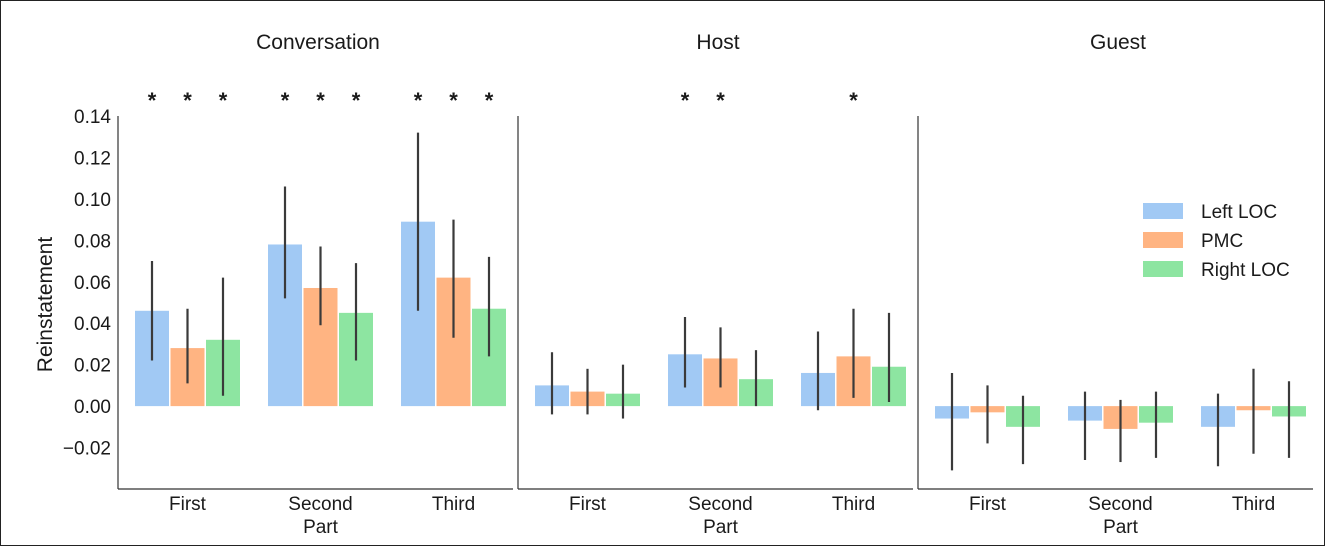 The image size is (1325, 546). I want to click on legend-label: Right LOC, so click(1245, 270).